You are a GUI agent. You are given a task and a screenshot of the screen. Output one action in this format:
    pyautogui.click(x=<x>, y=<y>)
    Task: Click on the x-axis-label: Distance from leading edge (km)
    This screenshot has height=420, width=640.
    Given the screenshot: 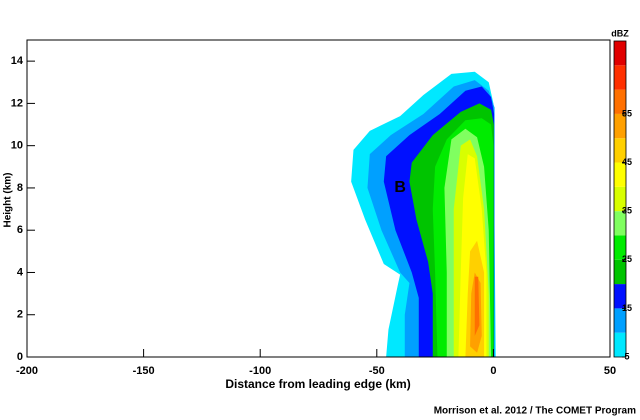 What is the action you would take?
    pyautogui.click(x=317, y=384)
    